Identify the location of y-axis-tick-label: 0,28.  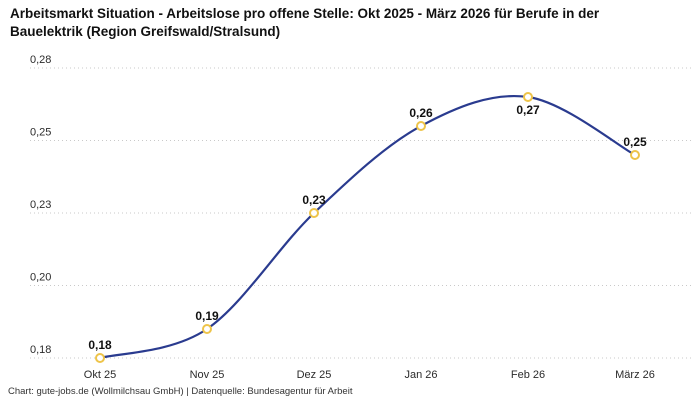
(40, 60).